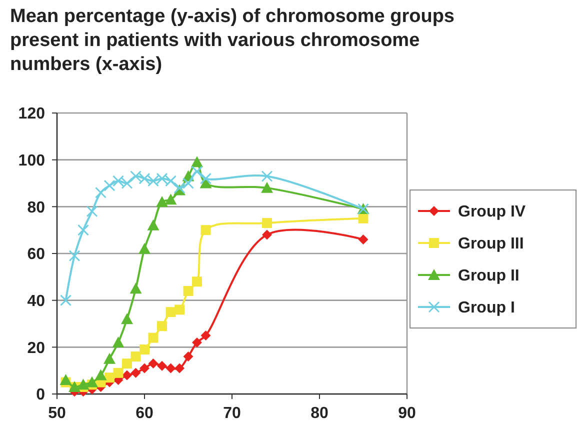 This screenshot has height=441, width=577. I want to click on x-tick-label: 80, so click(319, 413).